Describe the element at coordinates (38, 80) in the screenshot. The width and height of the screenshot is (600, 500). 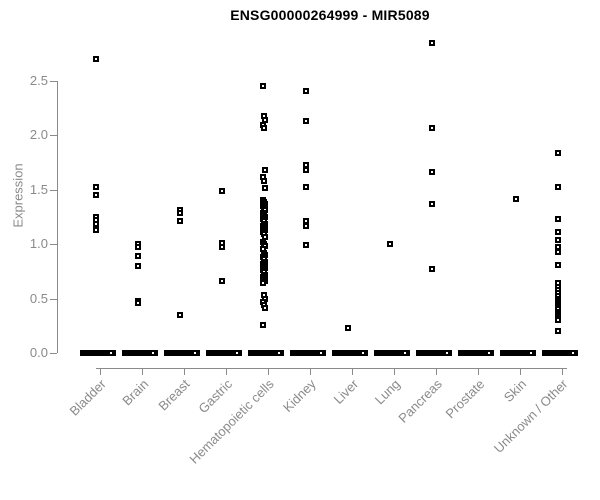
I see `y-tick-label: 2.5` at that location.